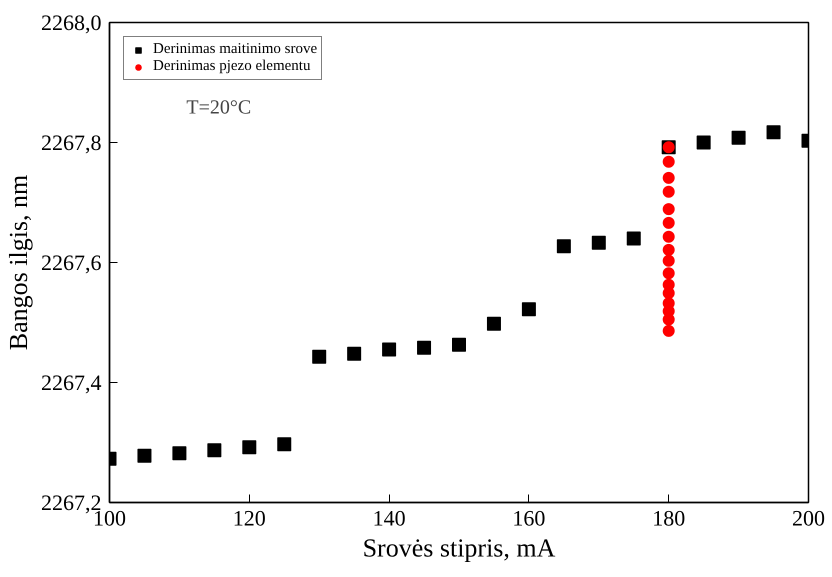 The height and width of the screenshot is (577, 832). Describe the element at coordinates (71, 382) in the screenshot. I see `y-tick-label: 2267,4` at that location.